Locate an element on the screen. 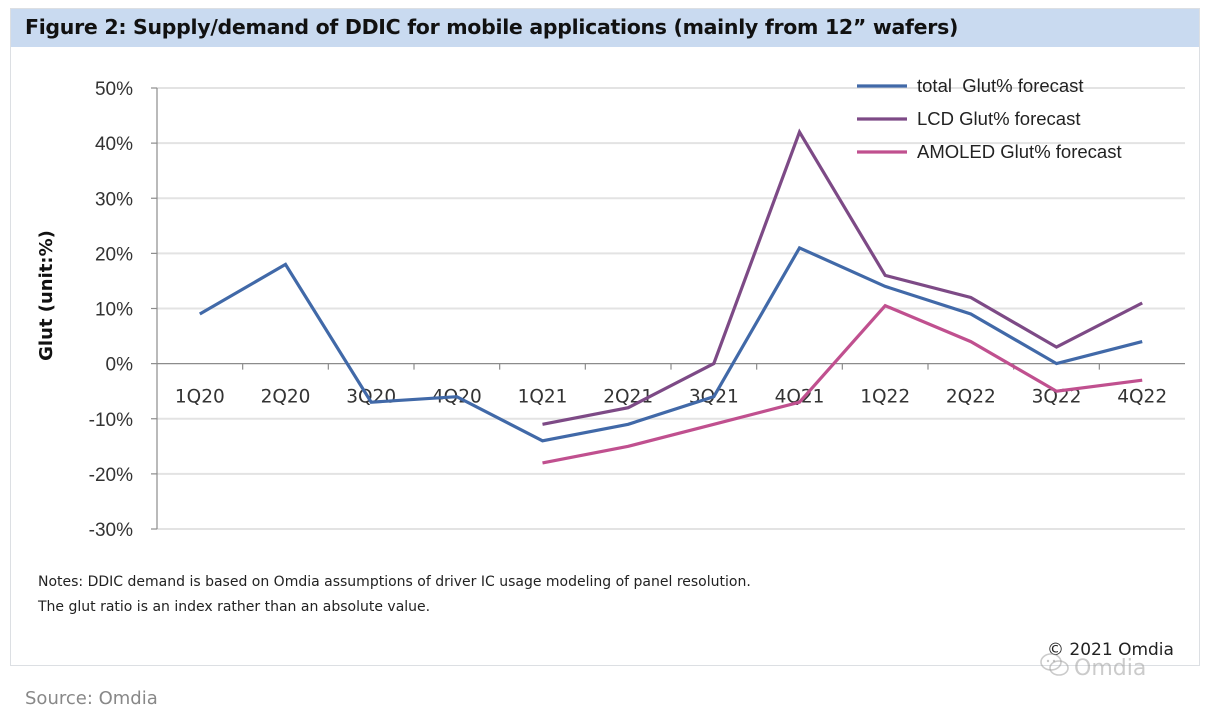 Image resolution: width=1217 pixels, height=720 pixels. y-tick-label: 20% is located at coordinates (114, 254).